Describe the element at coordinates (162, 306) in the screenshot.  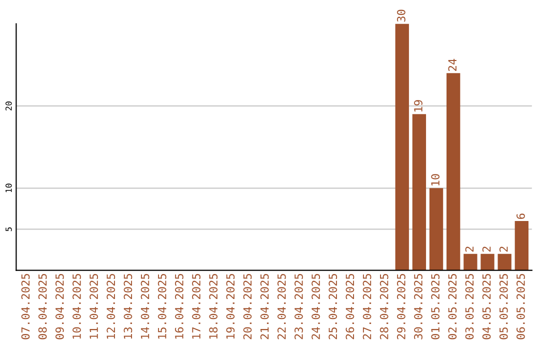
I see `x-tick-label: 15.04.2025` at that location.